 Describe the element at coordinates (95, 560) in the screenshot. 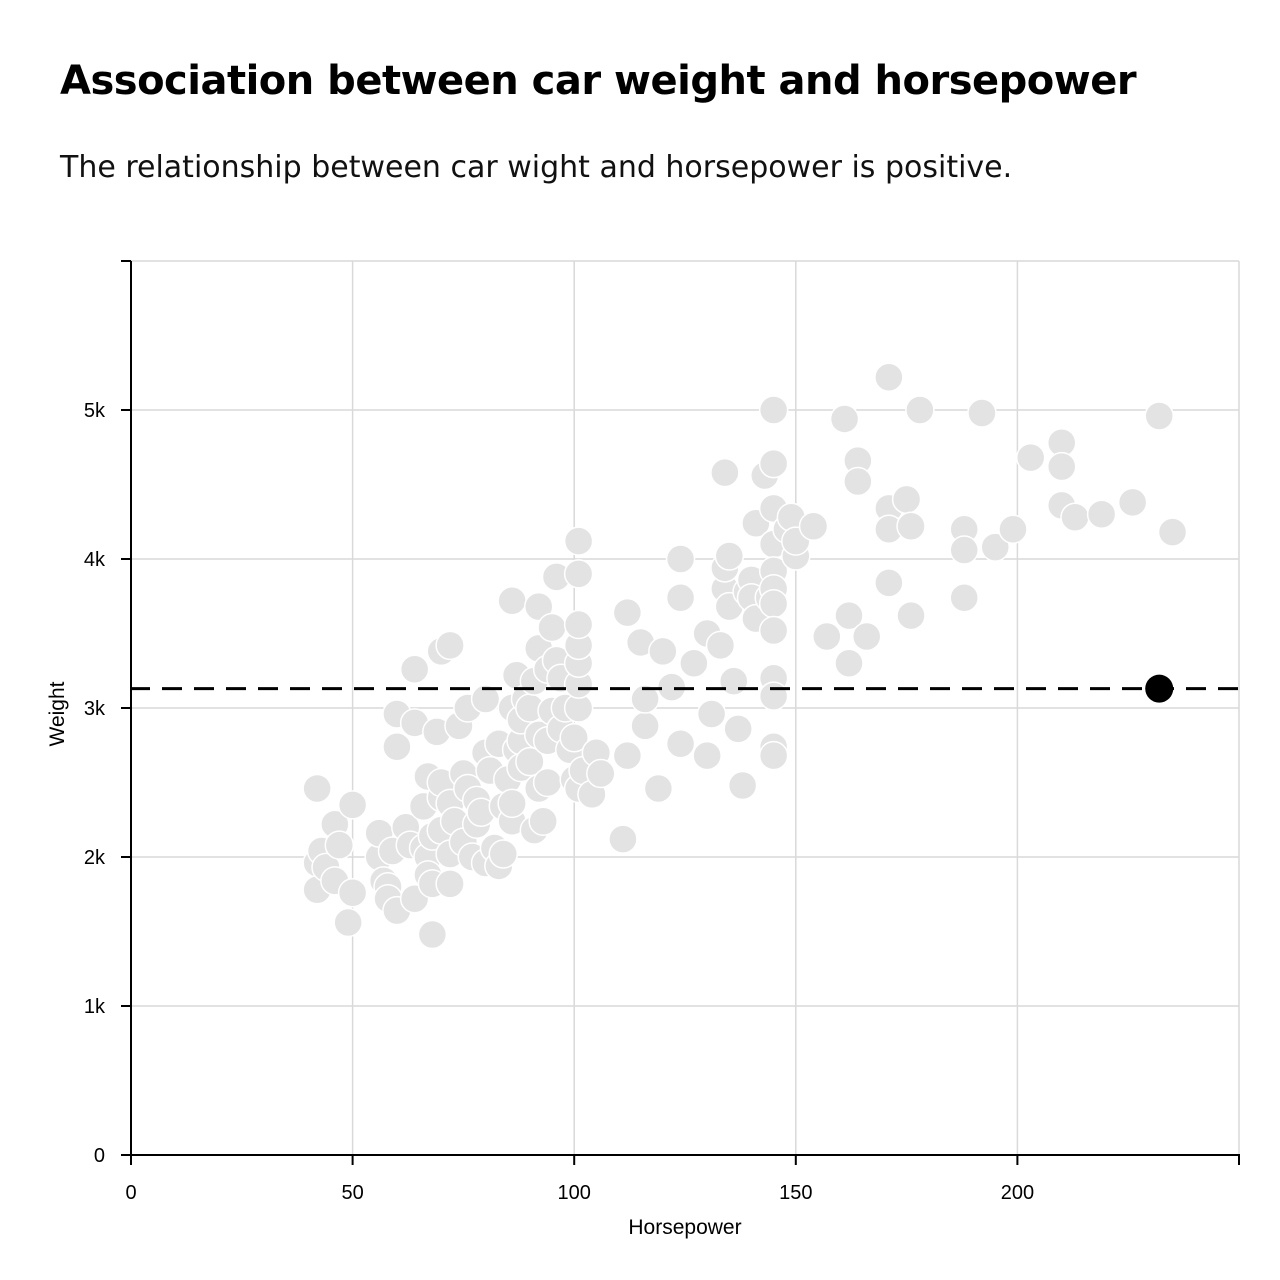

I see `y-tick-label: 4k` at that location.